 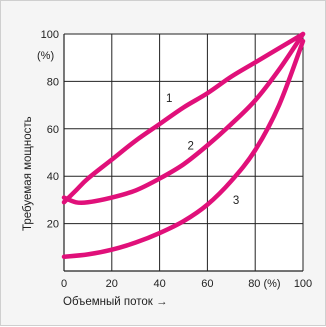 What do you see at coordinates (53, 177) in the screenshot?
I see `y-tick-label: 40` at bounding box center [53, 177].